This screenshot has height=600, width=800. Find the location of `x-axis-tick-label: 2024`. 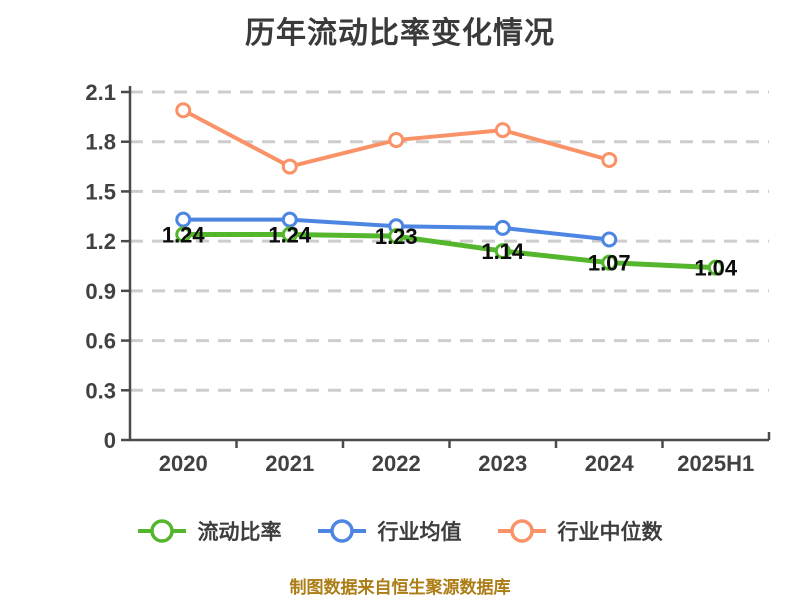

x-axis-tick-label: 2024 is located at coordinates (610, 463).